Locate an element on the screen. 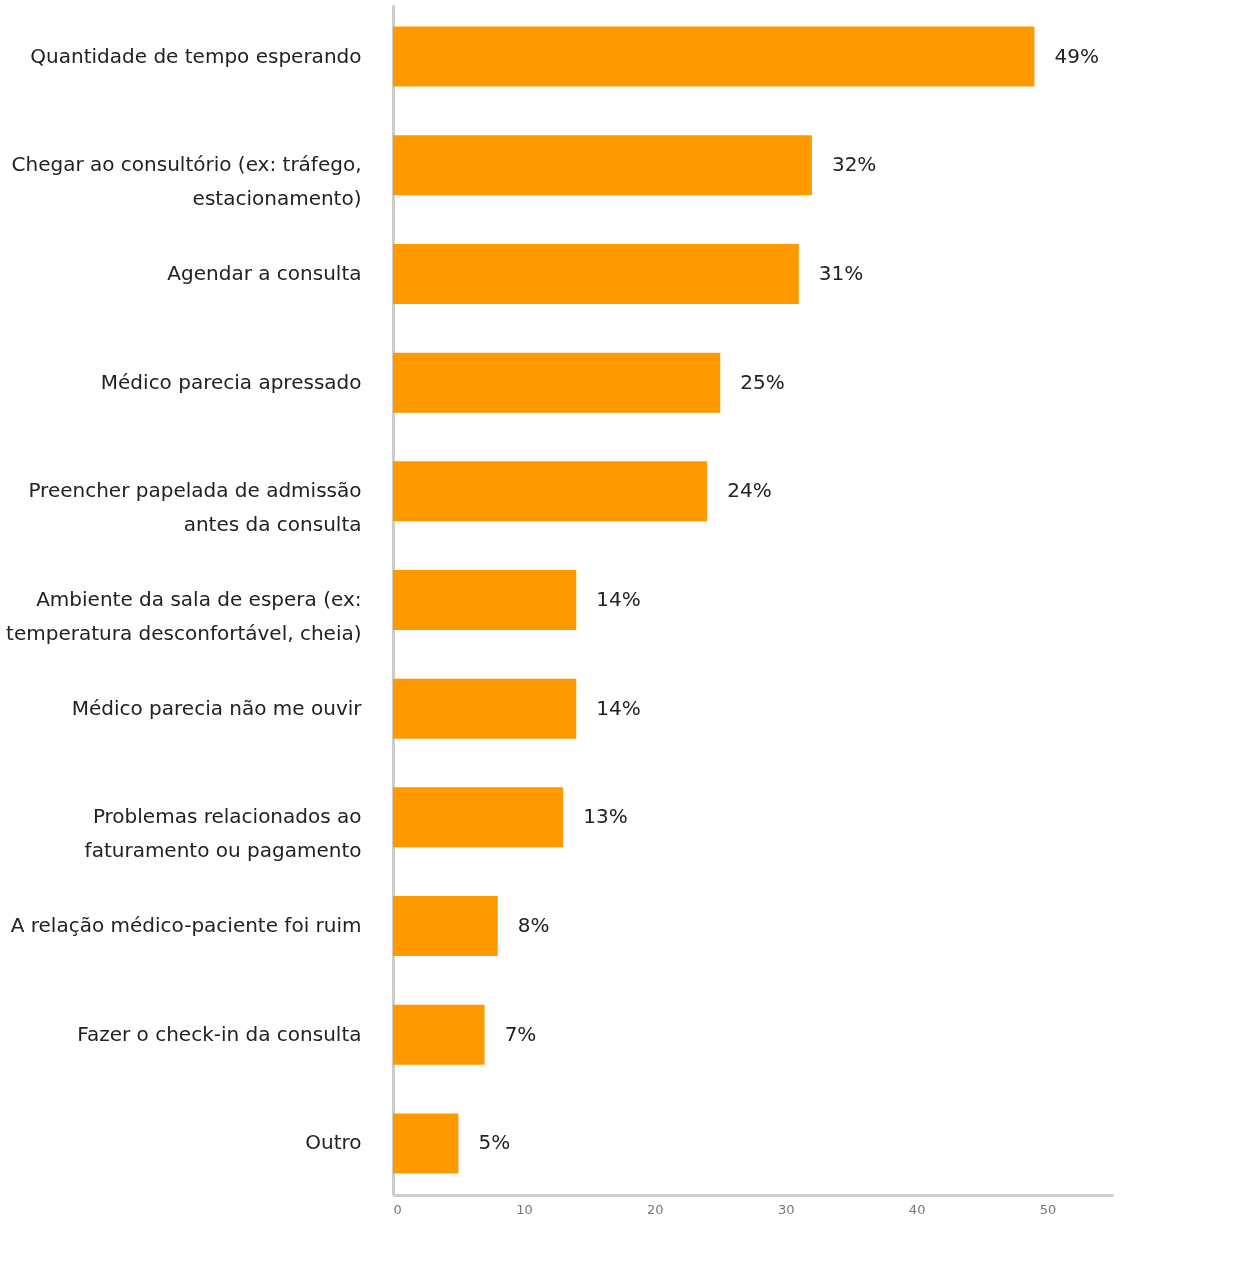  x-tick-label: 50 is located at coordinates (1048, 1209).